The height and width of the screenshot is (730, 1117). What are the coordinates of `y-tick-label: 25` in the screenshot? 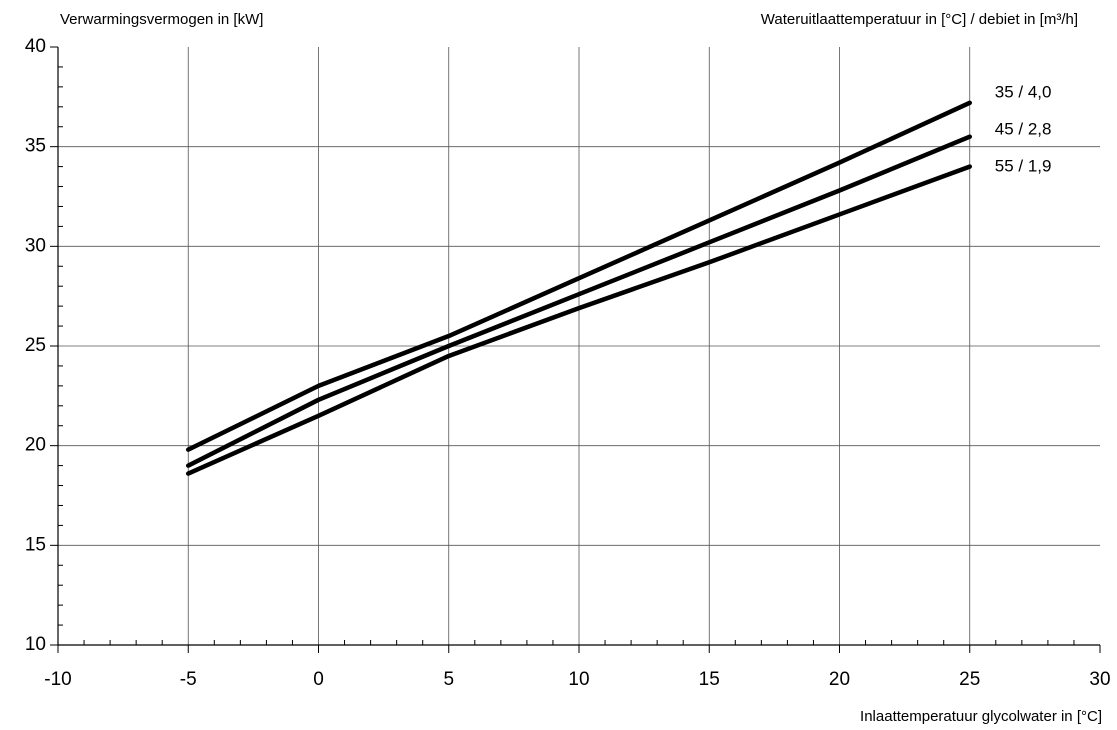 It's located at (35, 345).